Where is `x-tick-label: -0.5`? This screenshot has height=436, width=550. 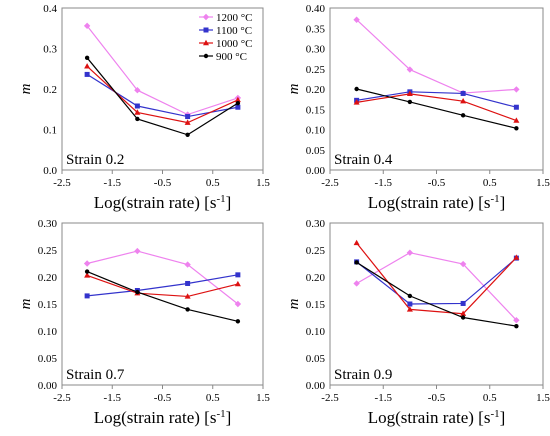
x-tick-label: -0.5 is located at coordinates (163, 398).